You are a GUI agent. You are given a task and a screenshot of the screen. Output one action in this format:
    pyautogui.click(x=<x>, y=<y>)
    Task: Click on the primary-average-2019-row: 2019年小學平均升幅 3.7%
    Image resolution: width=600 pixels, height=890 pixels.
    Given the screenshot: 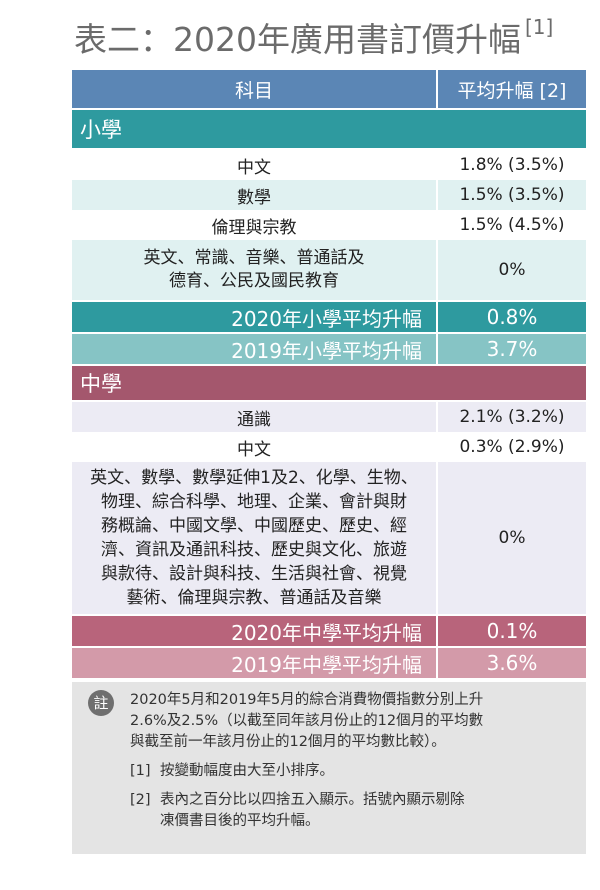 What is the action you would take?
    pyautogui.click(x=329, y=349)
    